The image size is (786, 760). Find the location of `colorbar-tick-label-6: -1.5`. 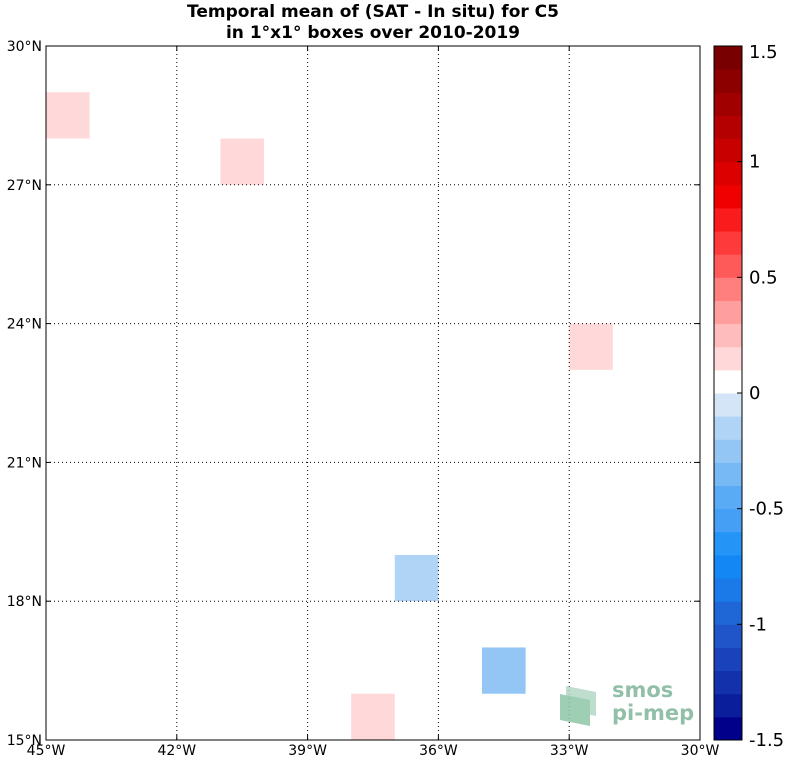

colorbar-tick-label-6: -1.5 is located at coordinates (766, 740).